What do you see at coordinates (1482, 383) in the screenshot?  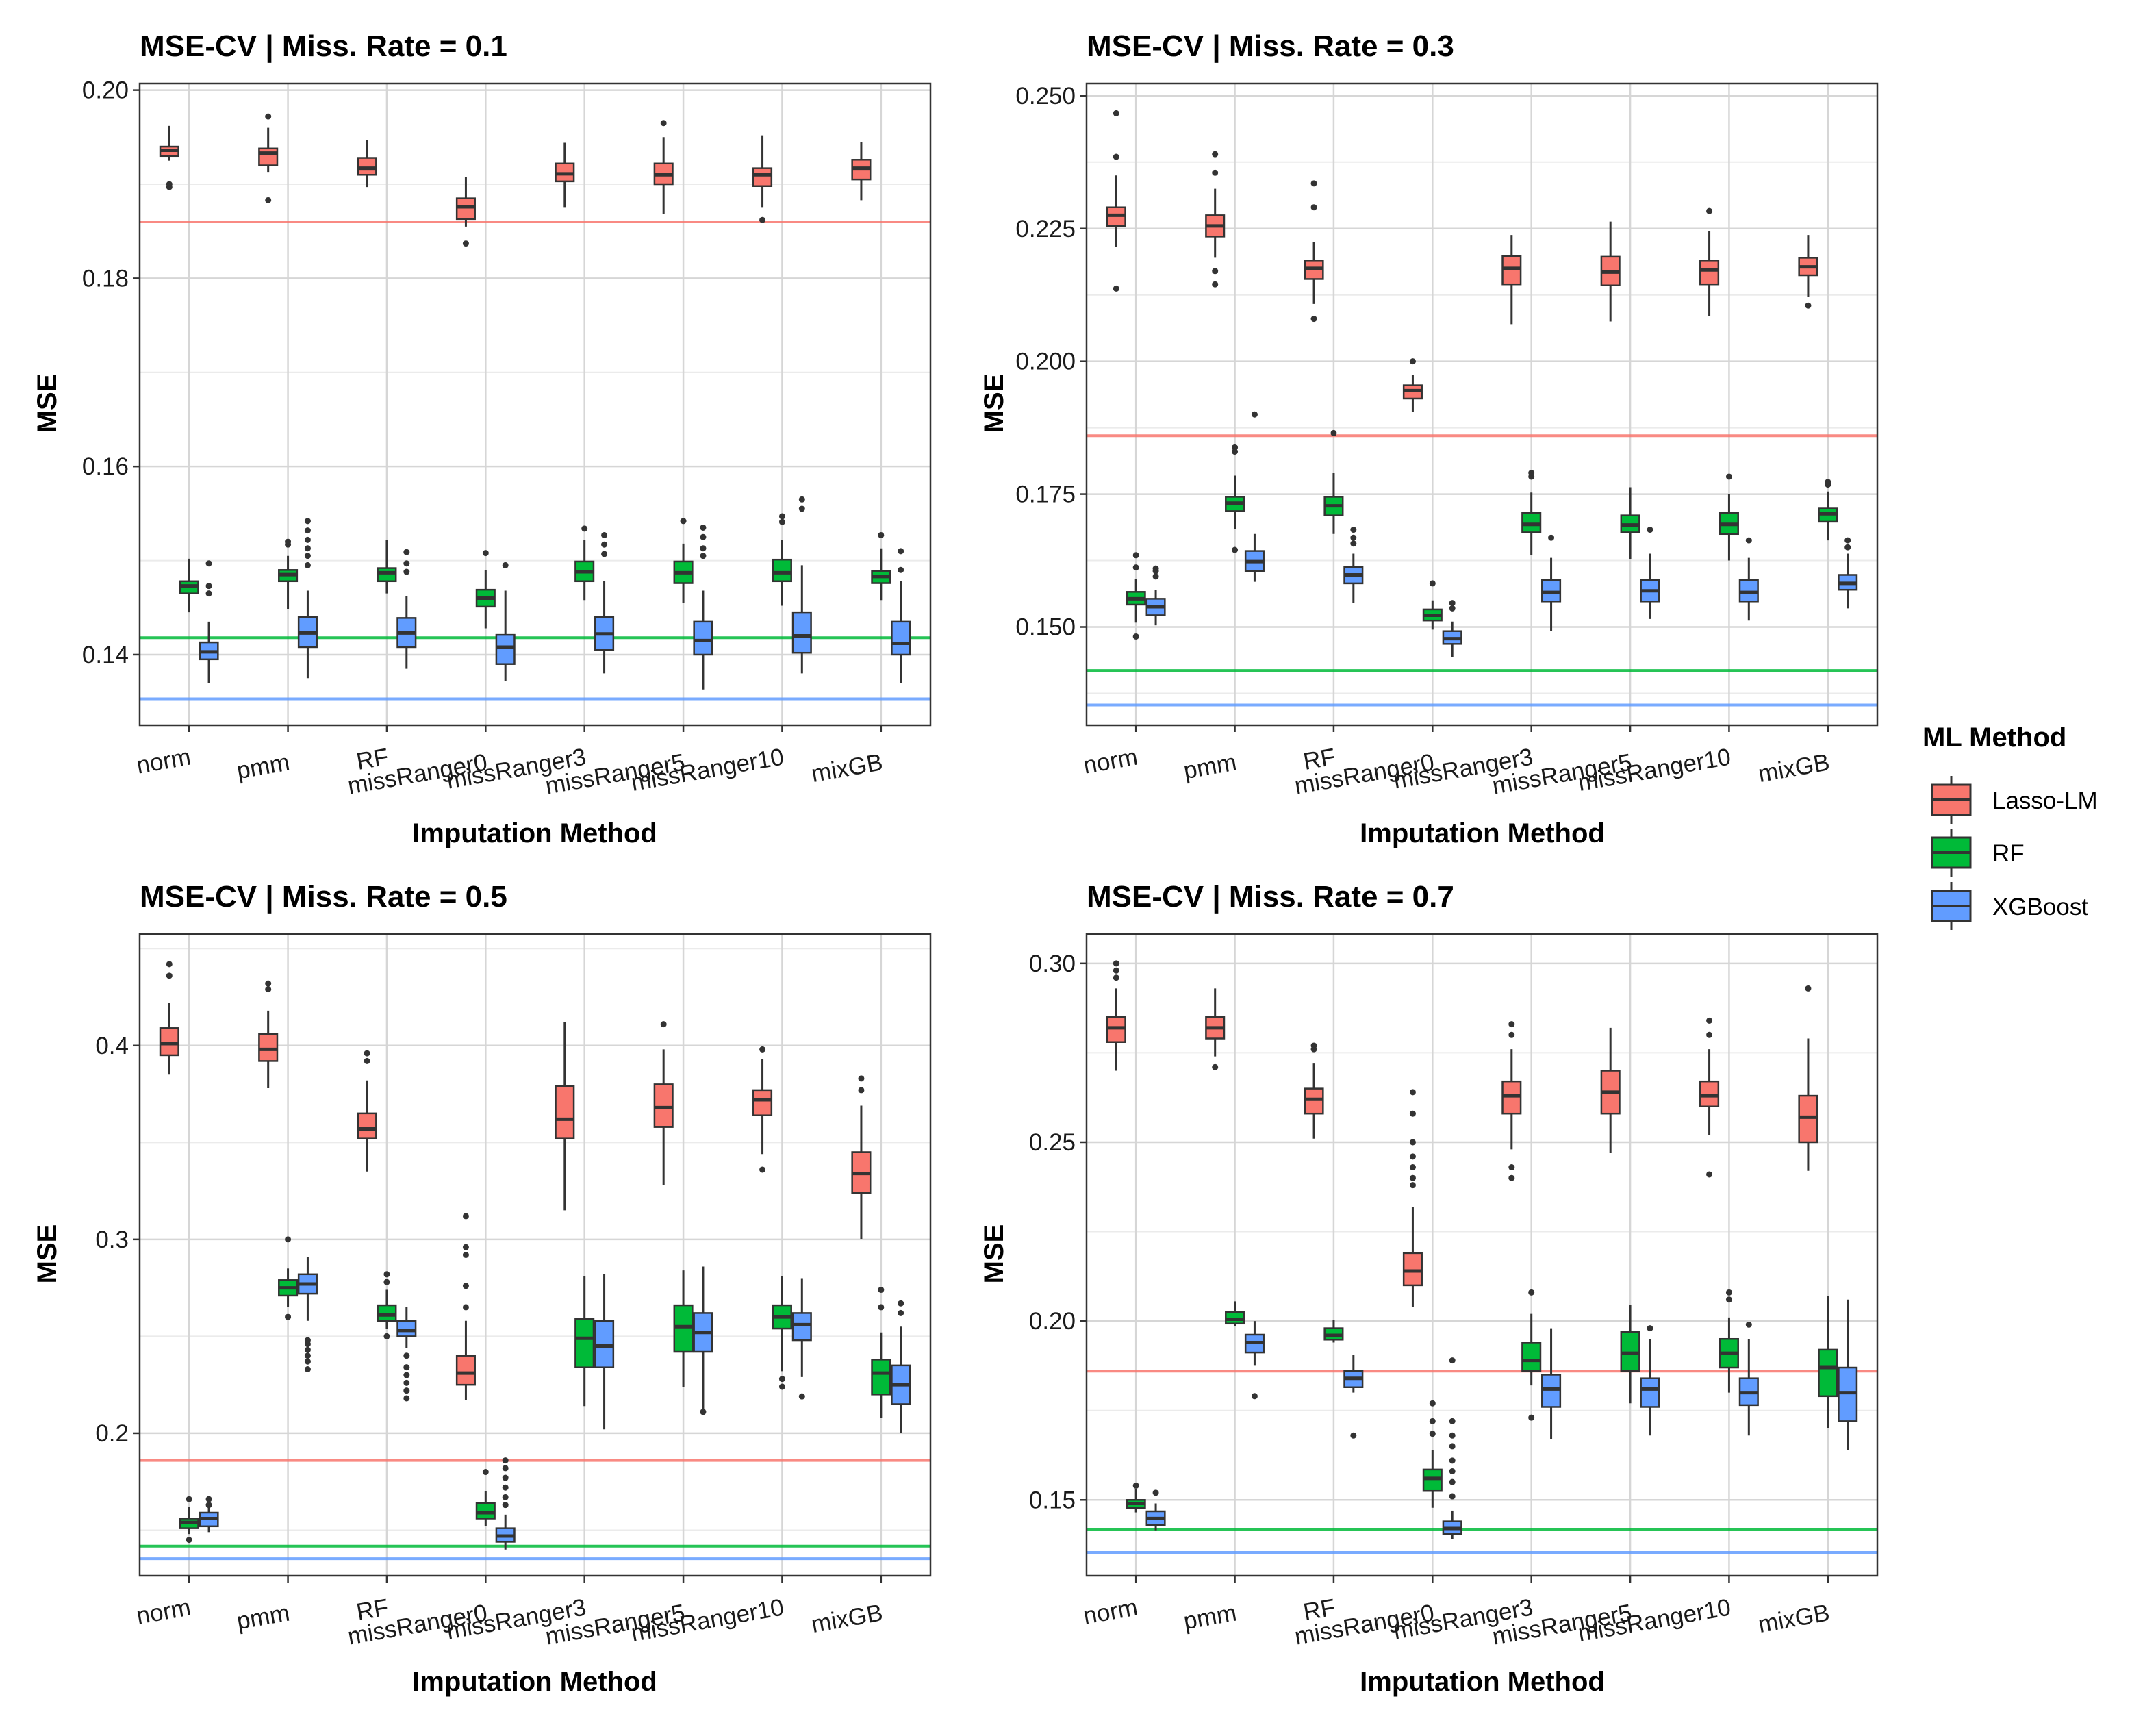 I see `boxplot-series` at bounding box center [1482, 383].